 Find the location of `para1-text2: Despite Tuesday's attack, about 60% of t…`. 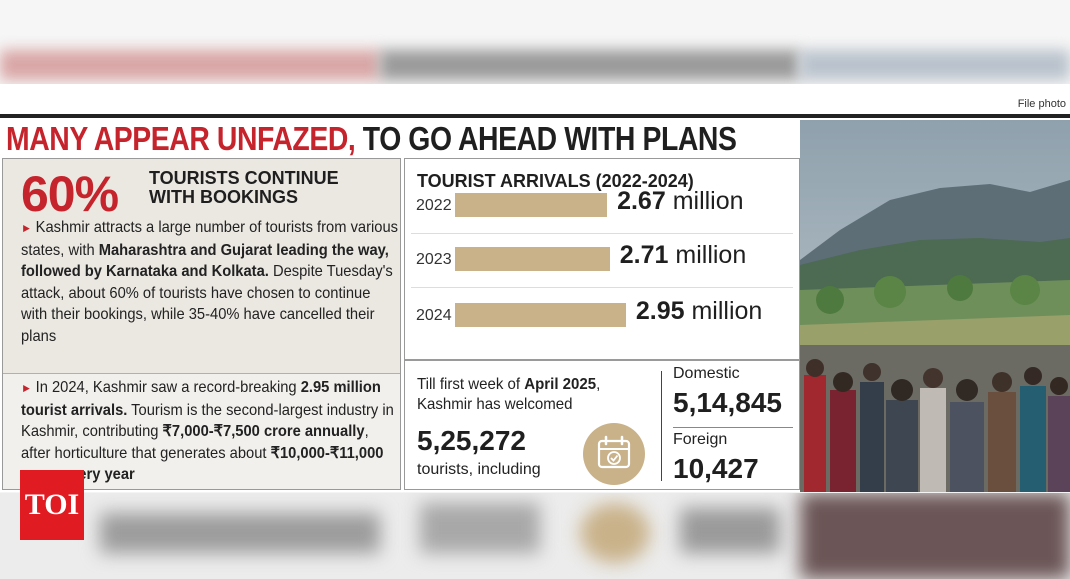

para1-text2: Despite Tuesday's attack, about 60% of t… is located at coordinates (207, 304).